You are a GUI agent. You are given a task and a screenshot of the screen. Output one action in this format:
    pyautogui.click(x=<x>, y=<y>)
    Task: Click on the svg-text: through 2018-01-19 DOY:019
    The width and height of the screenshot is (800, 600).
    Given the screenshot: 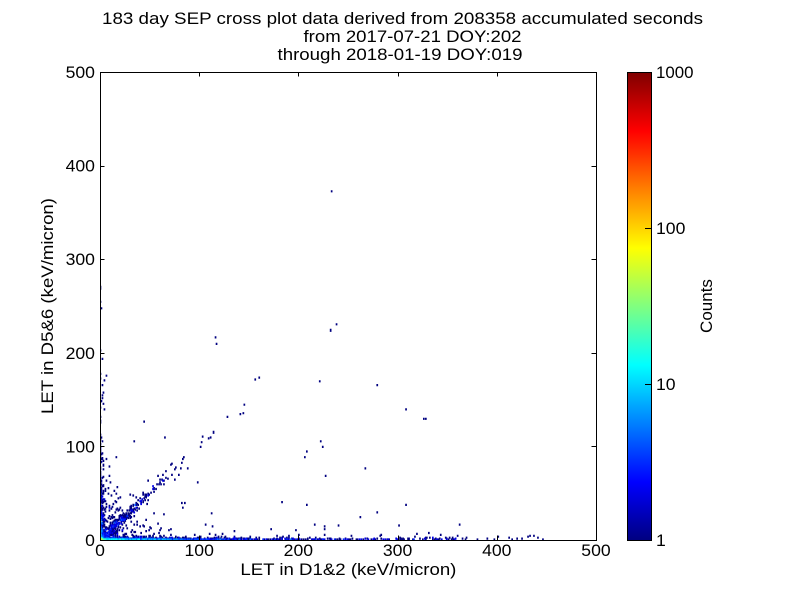 What is the action you would take?
    pyautogui.click(x=400, y=54)
    